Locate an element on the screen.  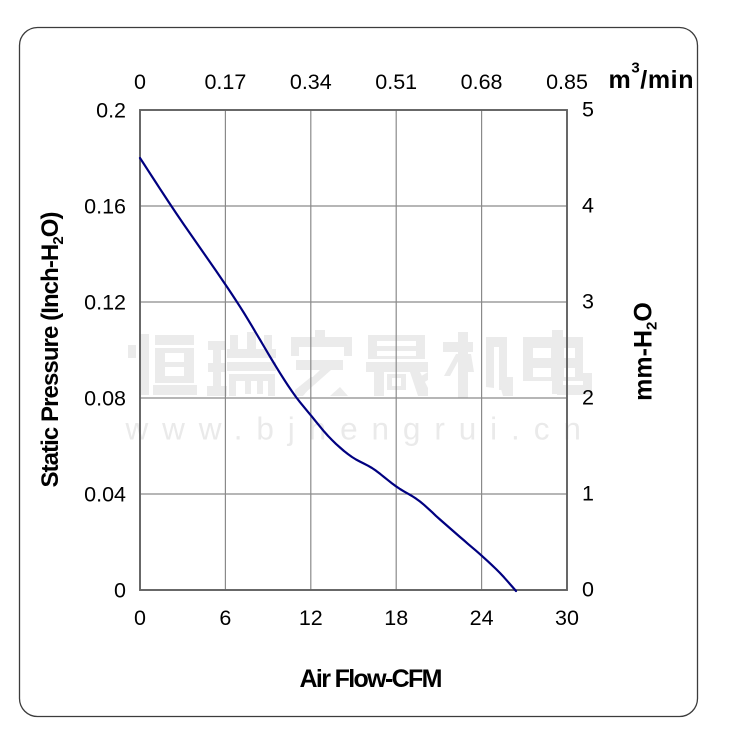
svg-text: www.bjhengrui.cn is located at coordinates (360, 429).